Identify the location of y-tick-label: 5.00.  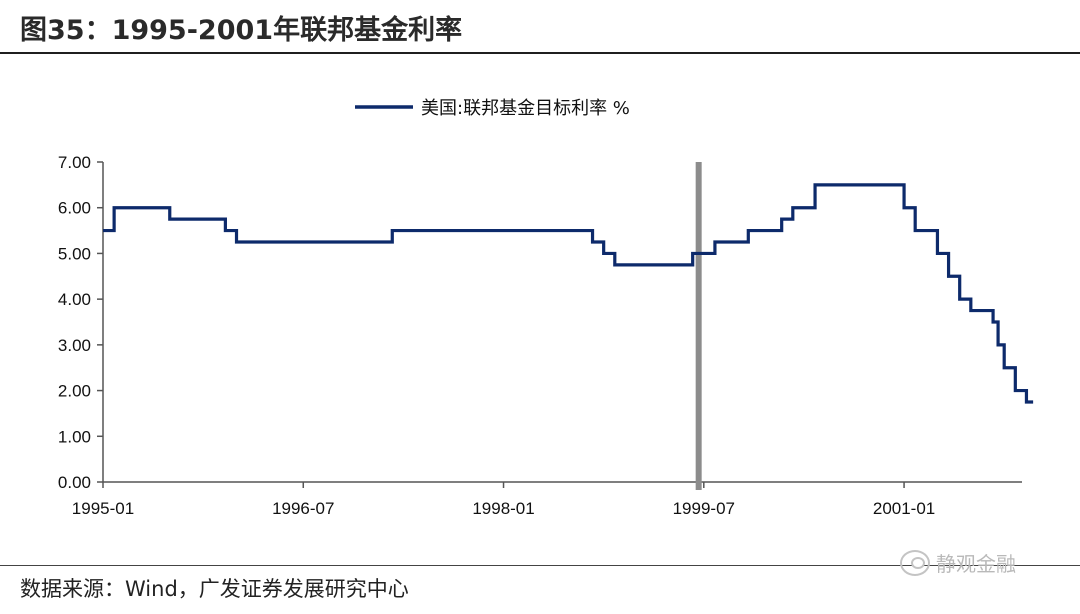
(74, 253).